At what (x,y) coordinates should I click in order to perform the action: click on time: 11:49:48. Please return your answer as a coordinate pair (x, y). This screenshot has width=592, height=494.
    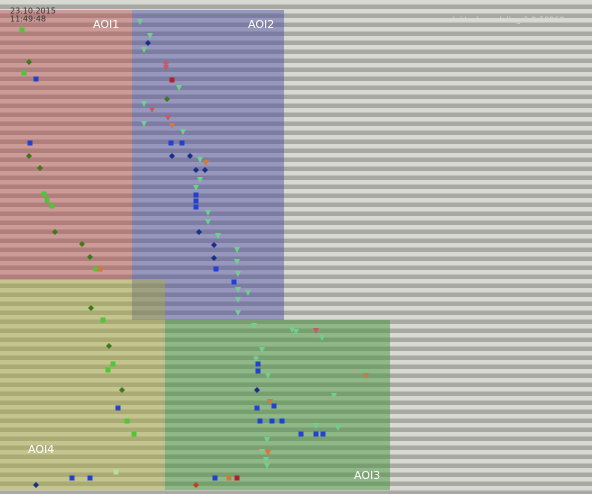
    Looking at the image, I should click on (28, 19).